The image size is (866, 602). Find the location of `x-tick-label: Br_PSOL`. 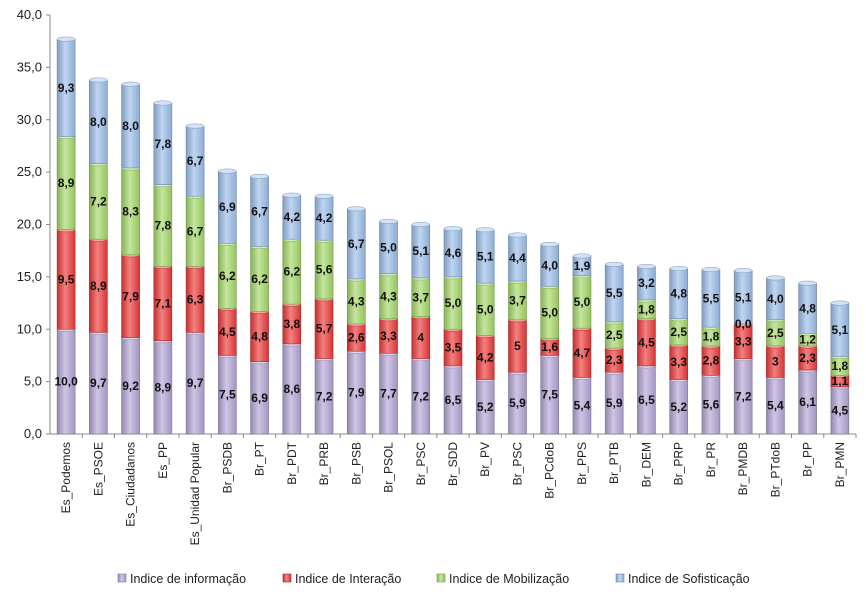

x-tick-label: Br_PSOL is located at coordinates (389, 467).